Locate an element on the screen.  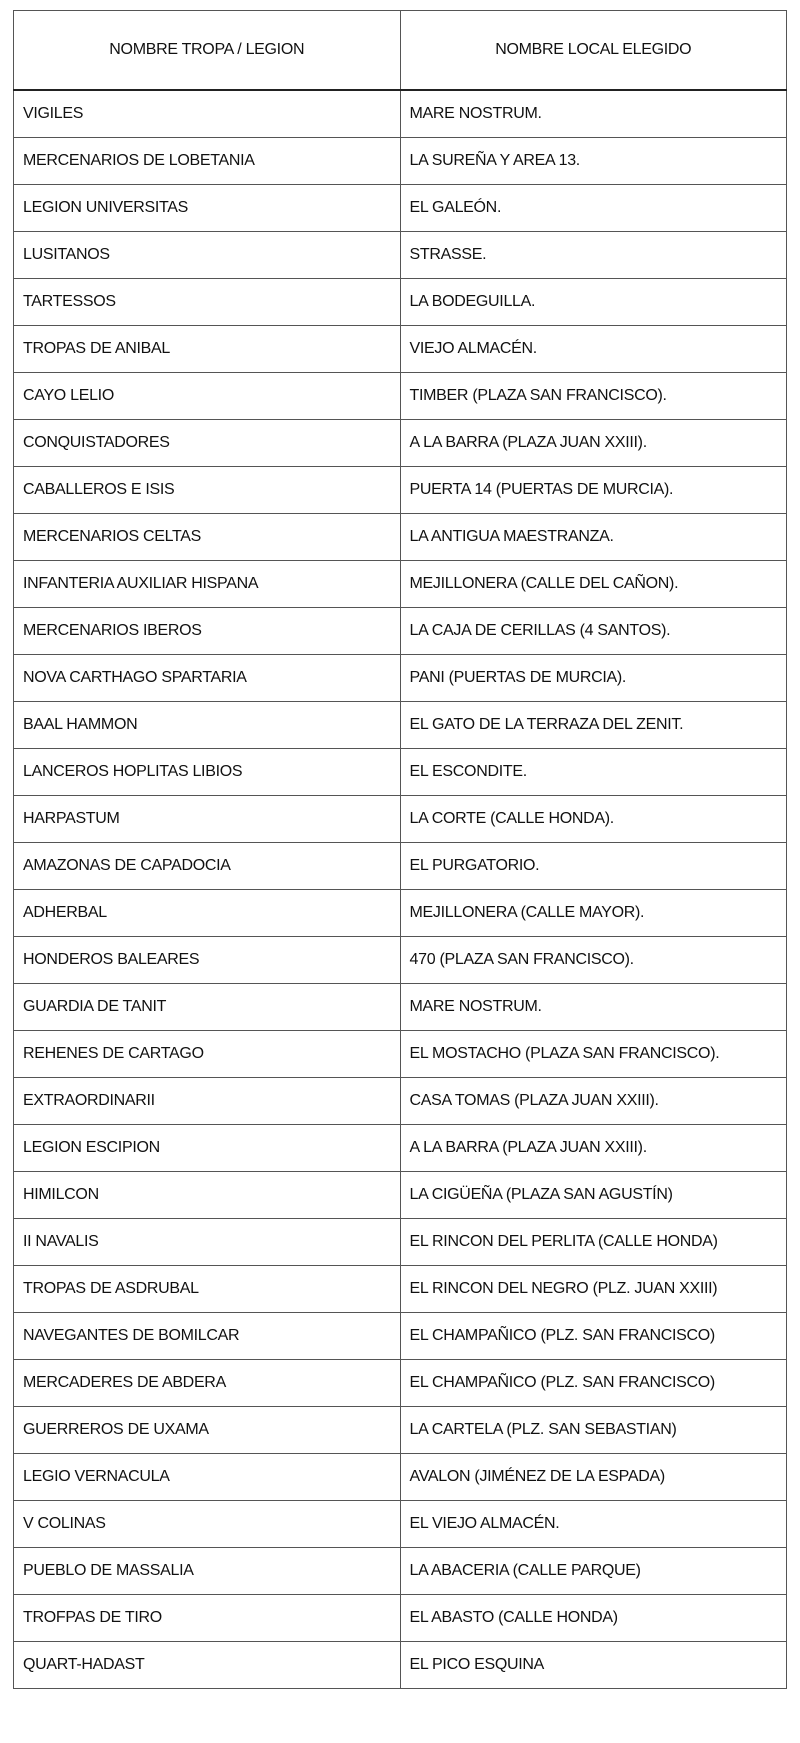
venue-name-cell: EL GATO DE LA TERRAZA DEL ZENIT. is located at coordinates (593, 725).